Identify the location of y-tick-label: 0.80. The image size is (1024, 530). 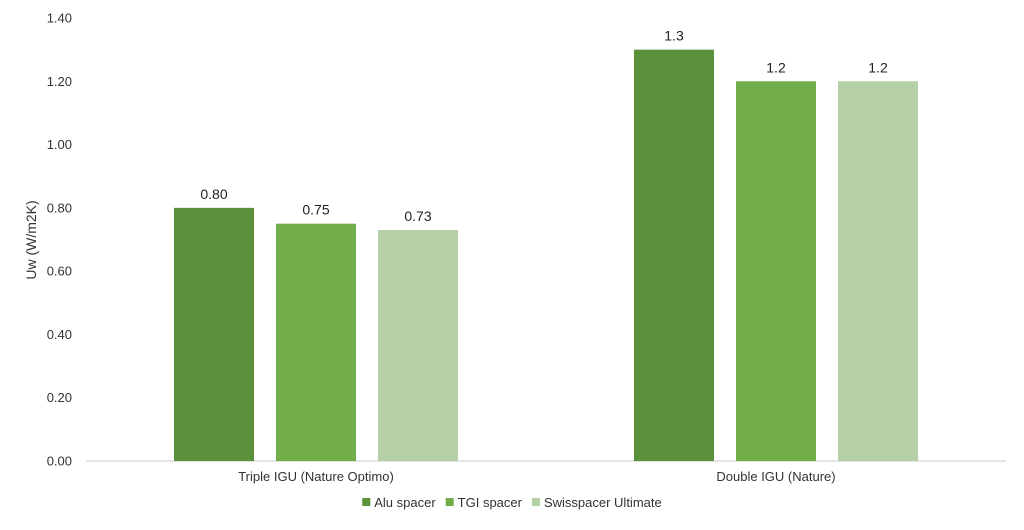
(59, 207).